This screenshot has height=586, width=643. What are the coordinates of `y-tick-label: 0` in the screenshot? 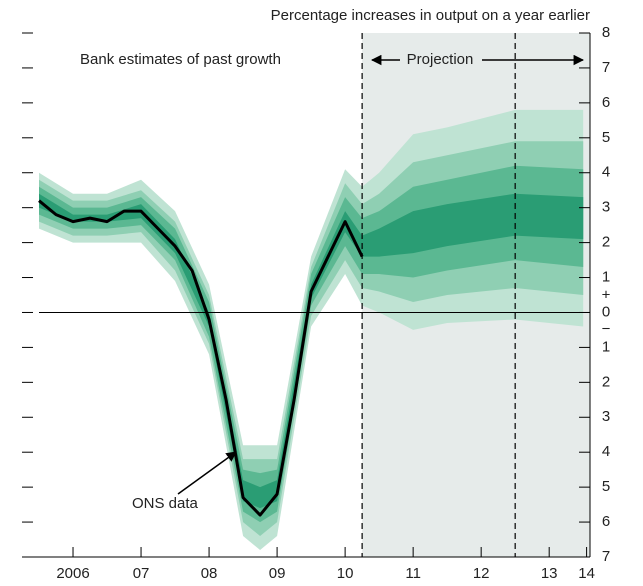 It's located at (606, 311).